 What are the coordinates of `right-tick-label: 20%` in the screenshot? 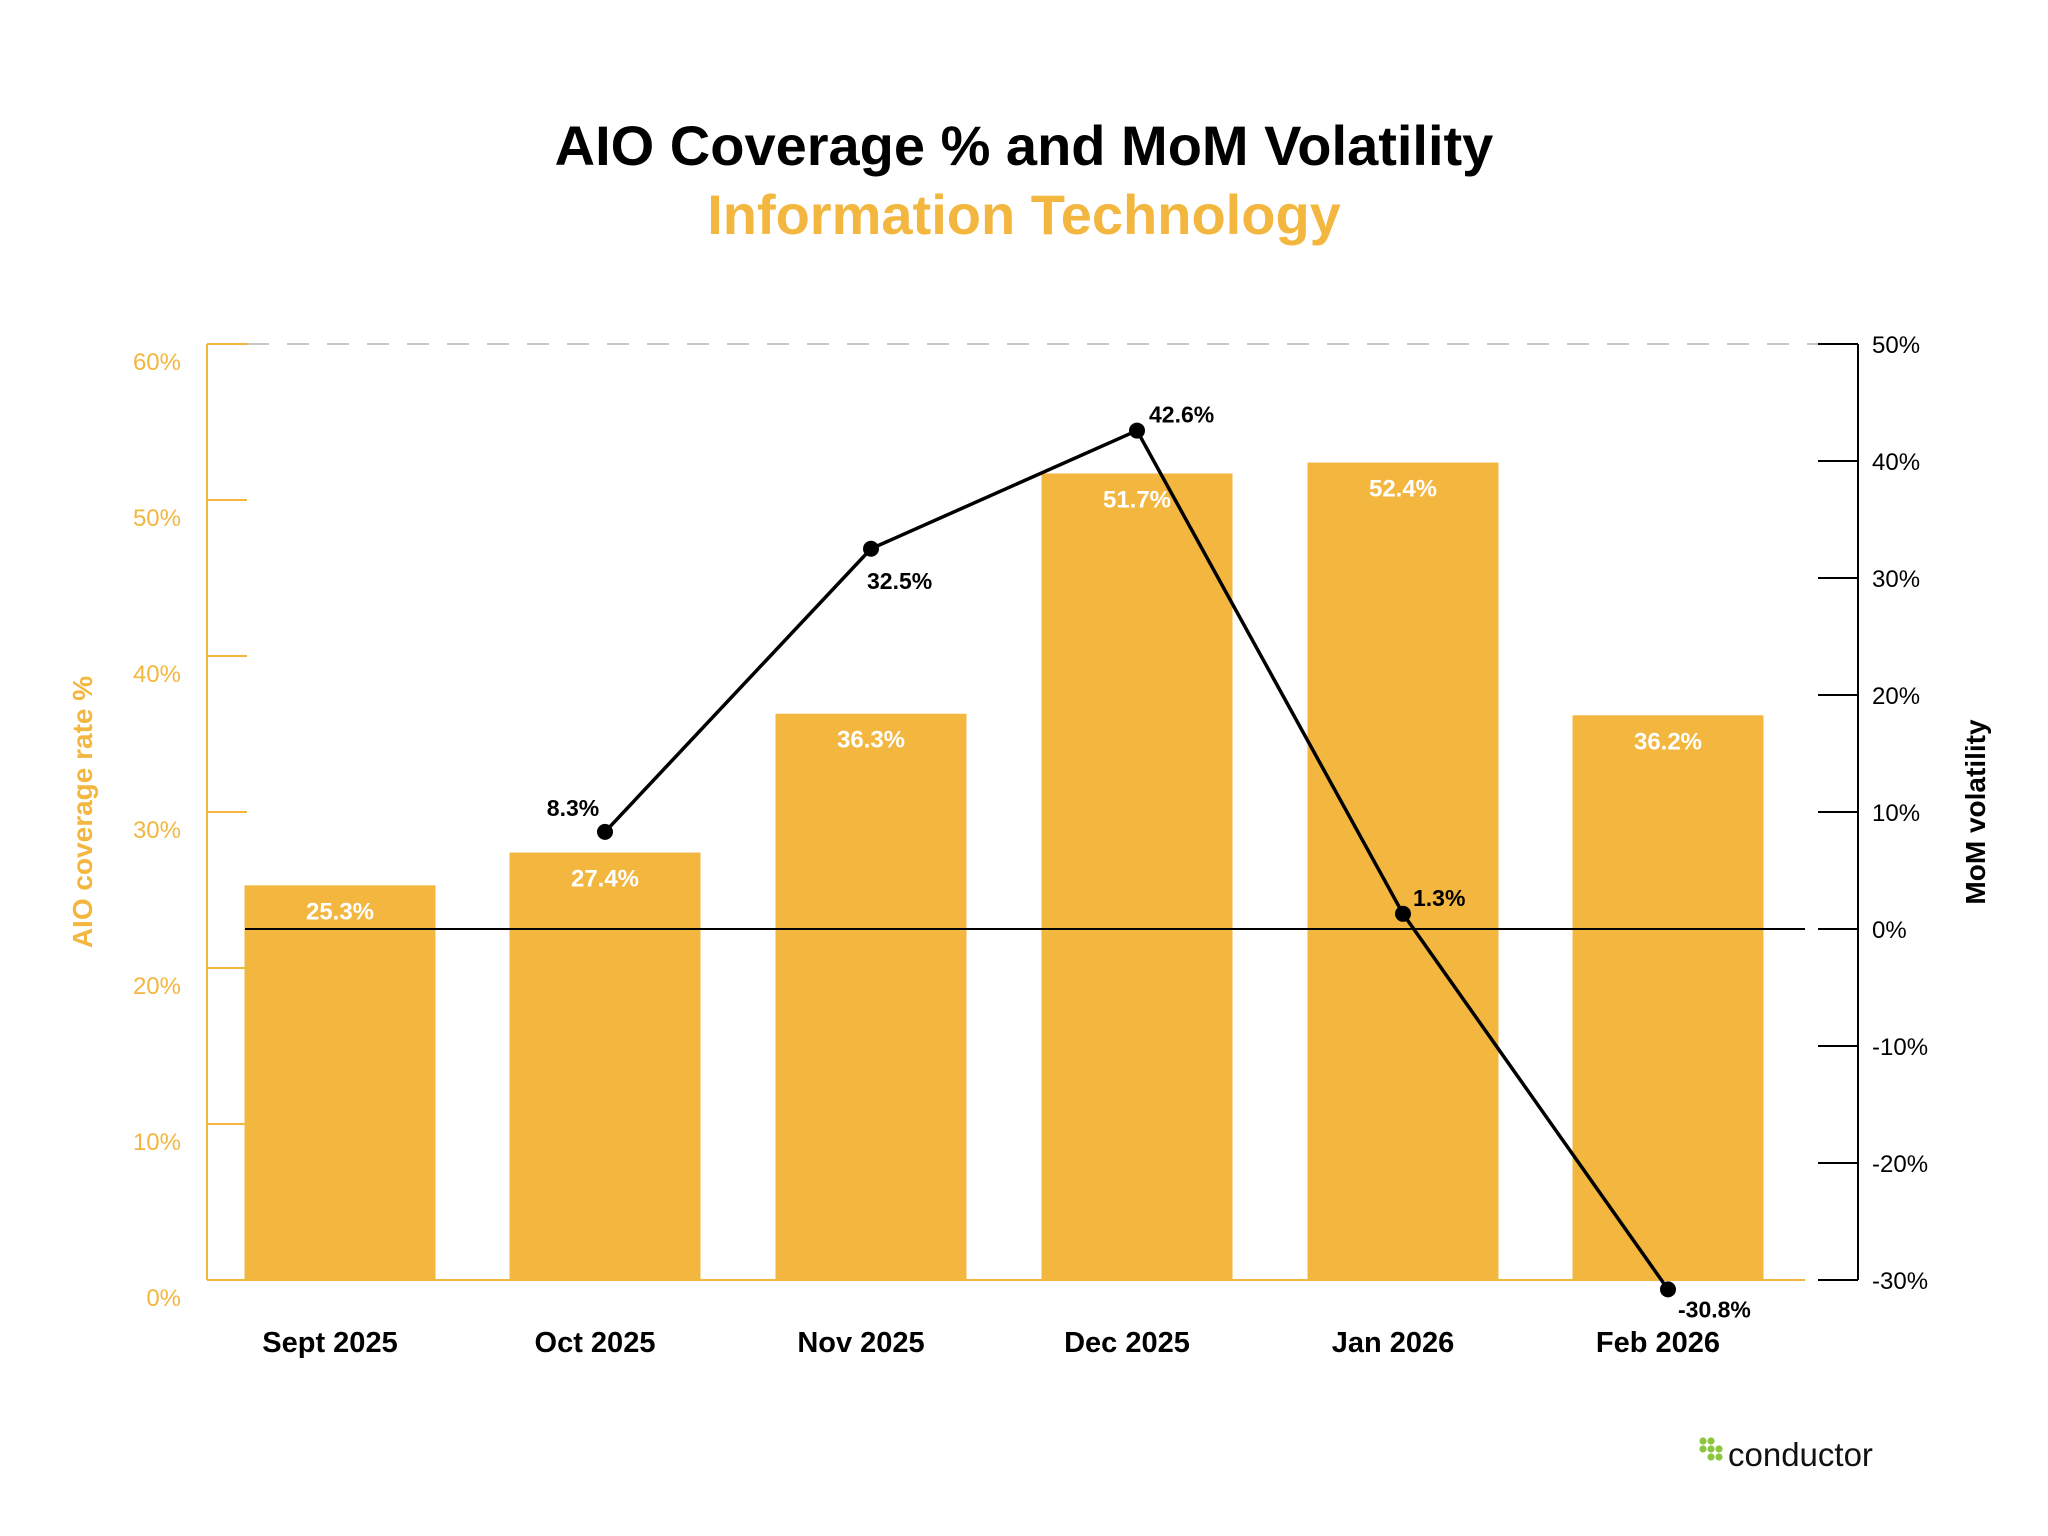 It's located at (1896, 696).